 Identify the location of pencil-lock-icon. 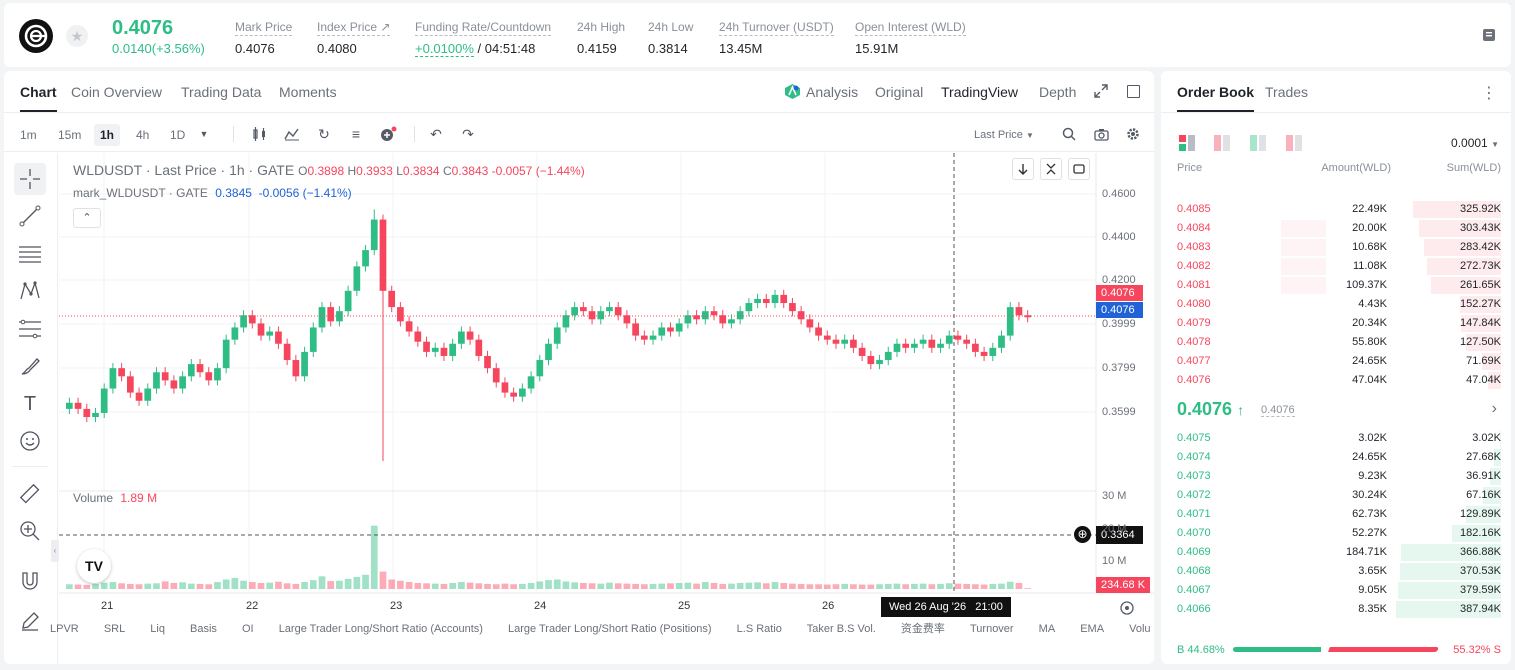
(30, 621).